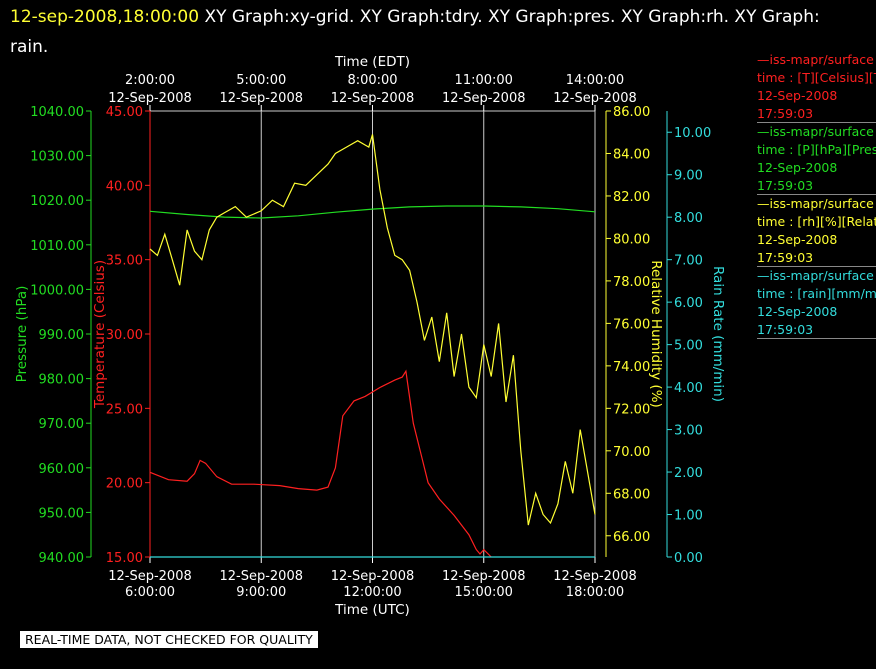  I want to click on x-tick-label-utc-time: 6:00:00, so click(150, 592).